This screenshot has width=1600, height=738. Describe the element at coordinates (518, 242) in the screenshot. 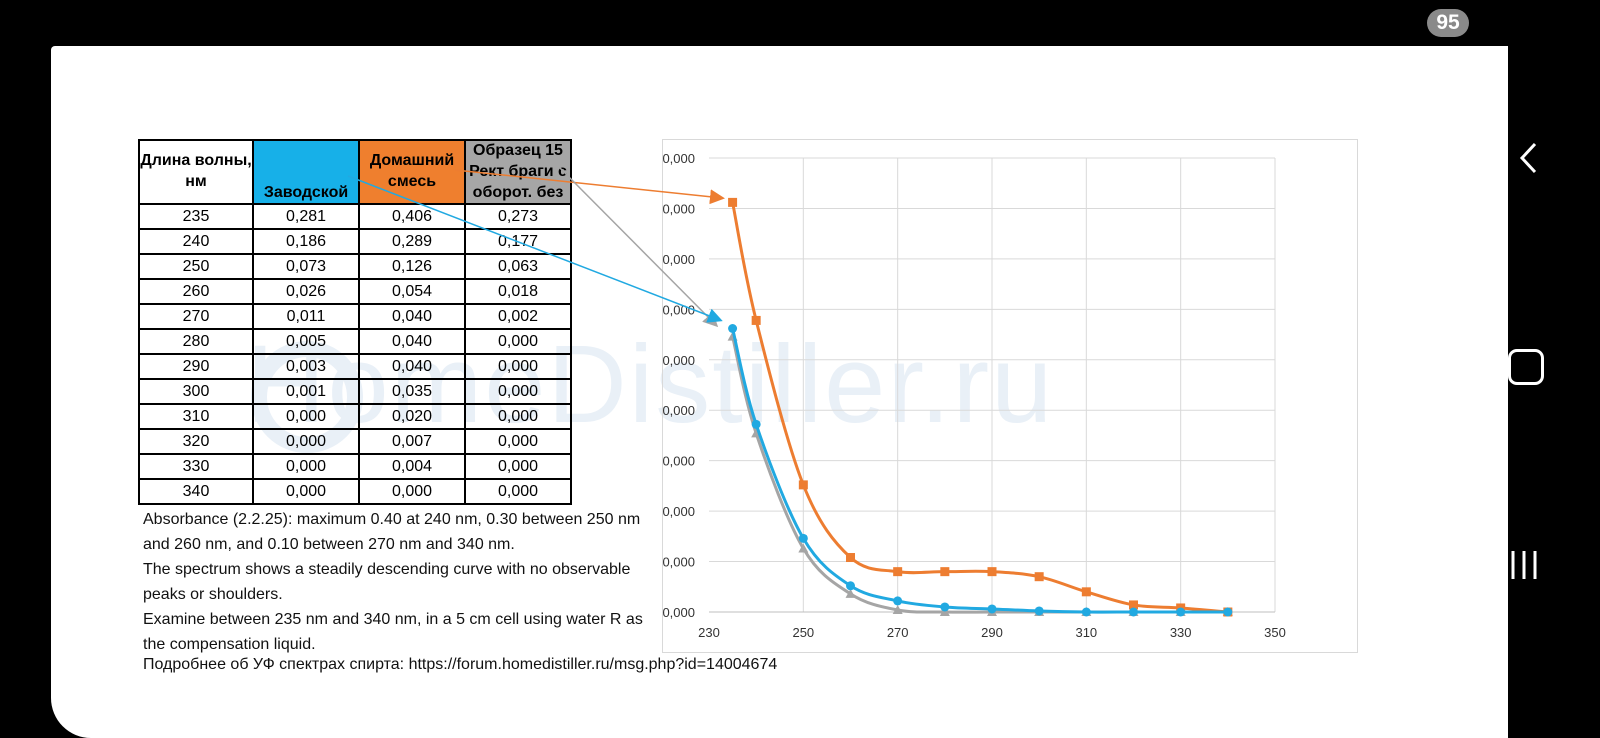

I see `absorbance-cell: 0,177` at that location.